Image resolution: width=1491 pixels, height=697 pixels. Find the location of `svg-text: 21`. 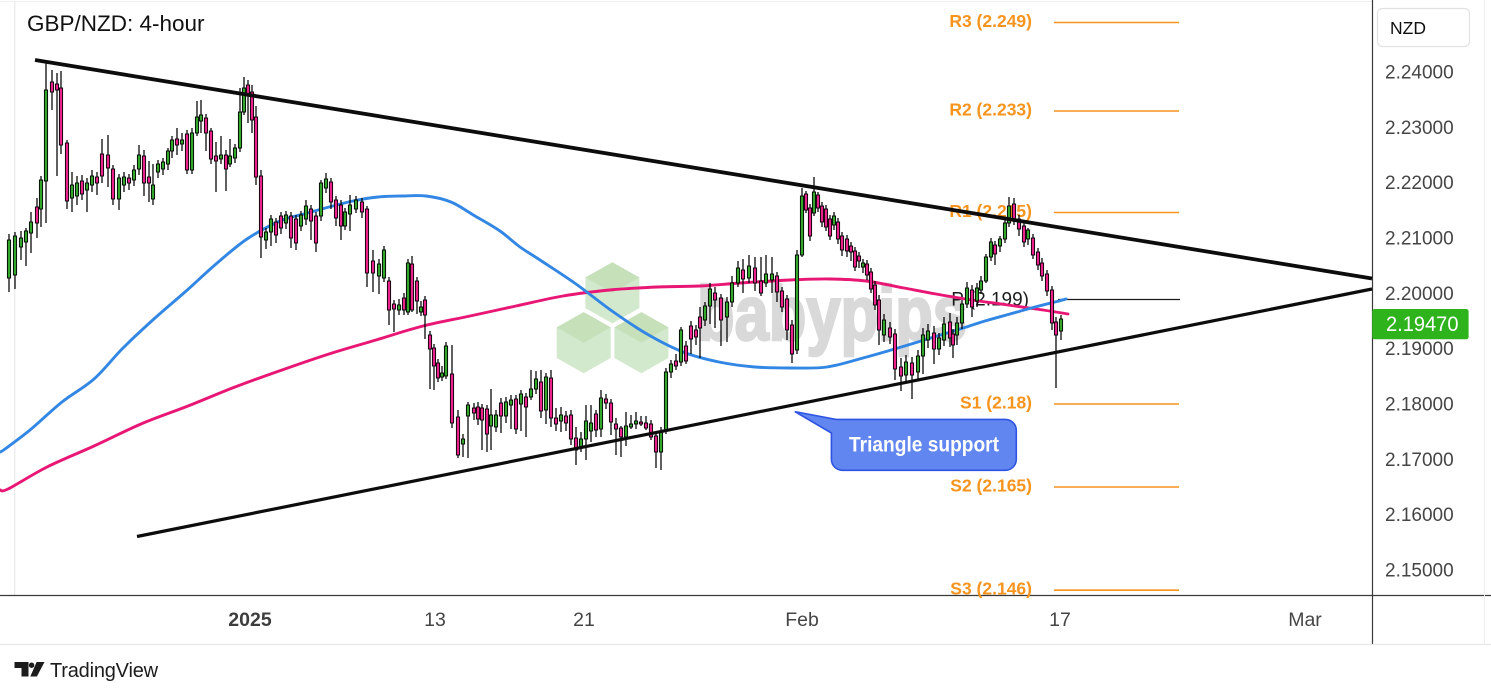

svg-text: 21 is located at coordinates (584, 620).